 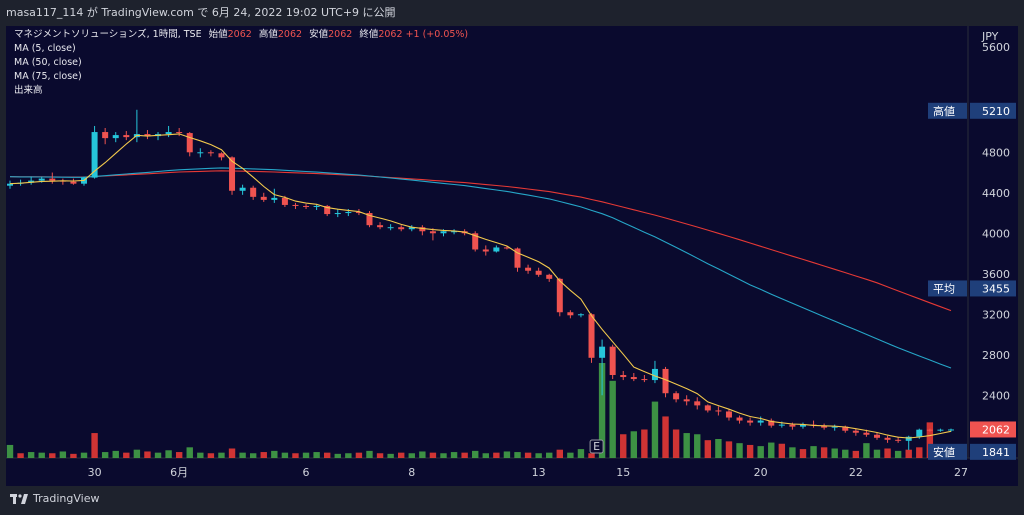 What do you see at coordinates (761, 472) in the screenshot?
I see `time-tick-label: 20` at bounding box center [761, 472].